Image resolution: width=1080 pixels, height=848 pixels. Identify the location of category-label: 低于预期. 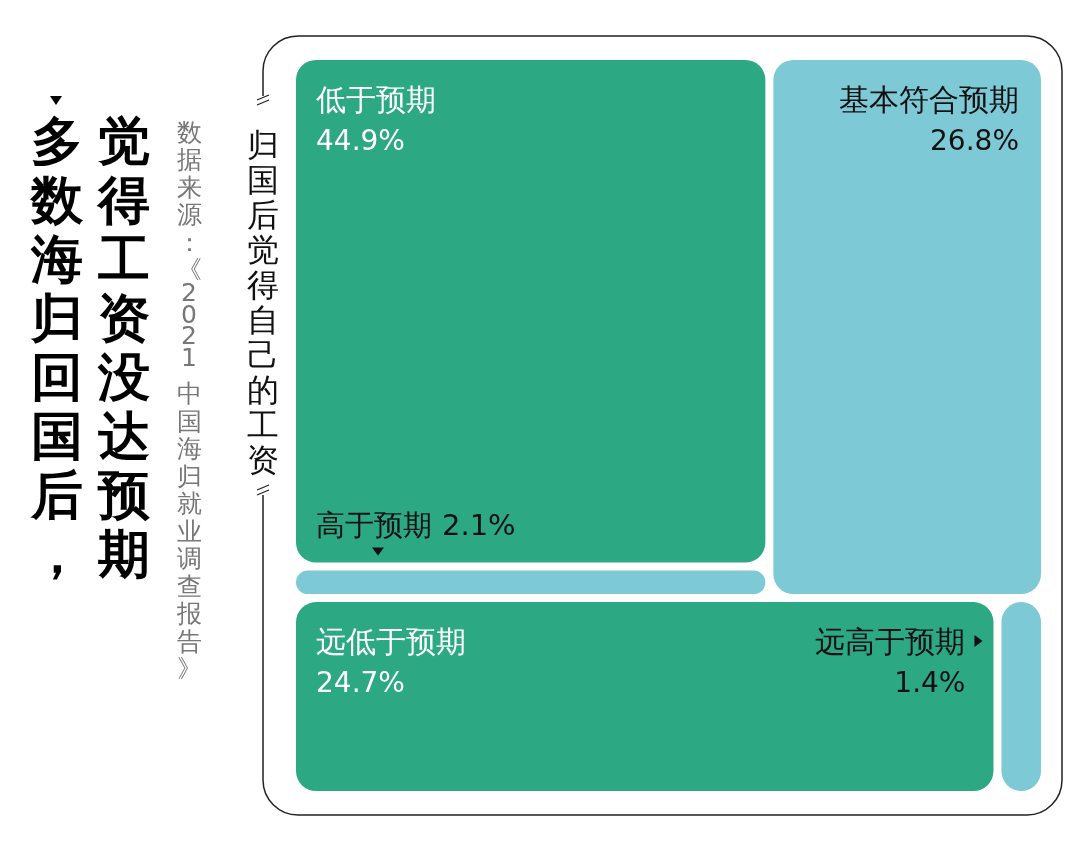
(376, 99).